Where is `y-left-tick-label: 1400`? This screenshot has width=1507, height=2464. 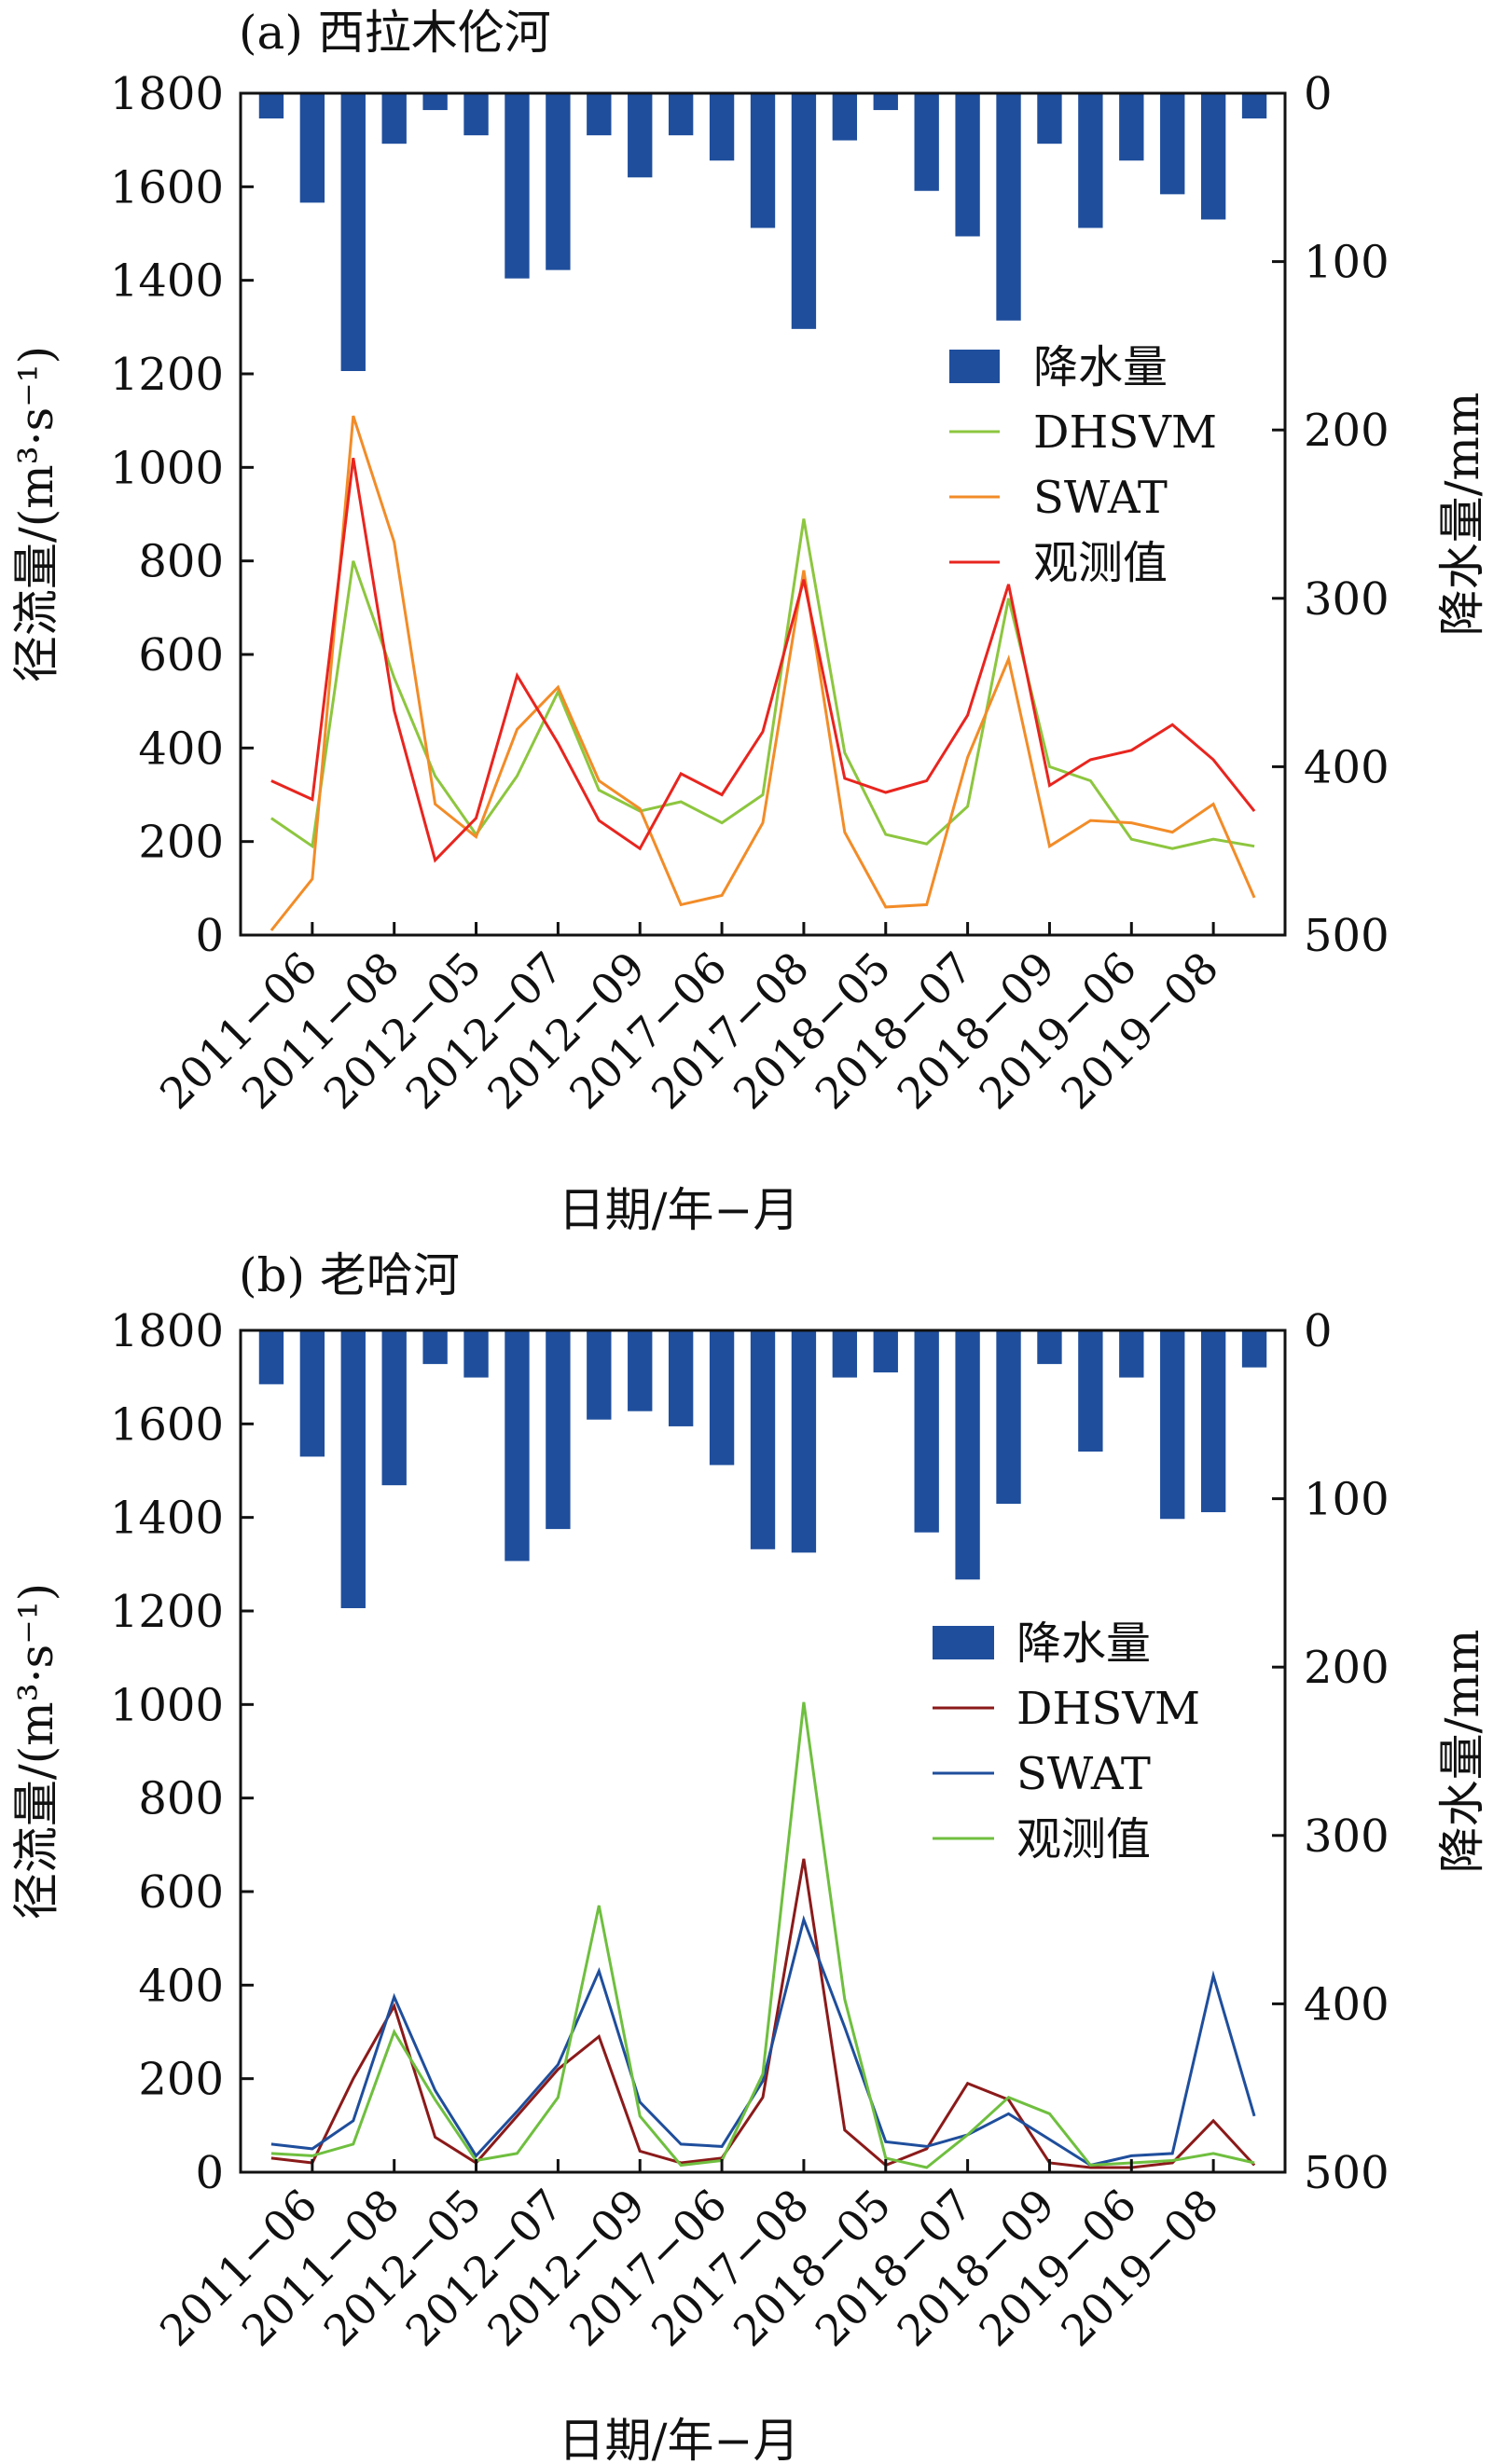 y-left-tick-label: 1400 is located at coordinates (167, 1519).